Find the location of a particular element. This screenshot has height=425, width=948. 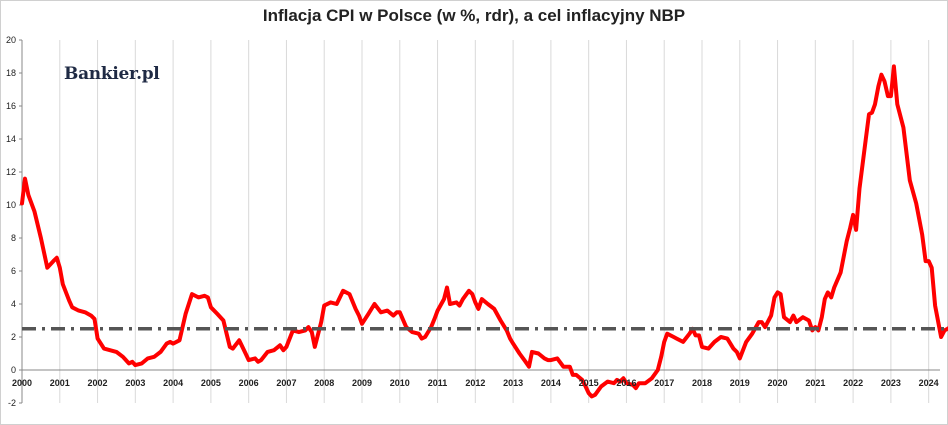

x-tick-label-2009: 2009 is located at coordinates (362, 383).